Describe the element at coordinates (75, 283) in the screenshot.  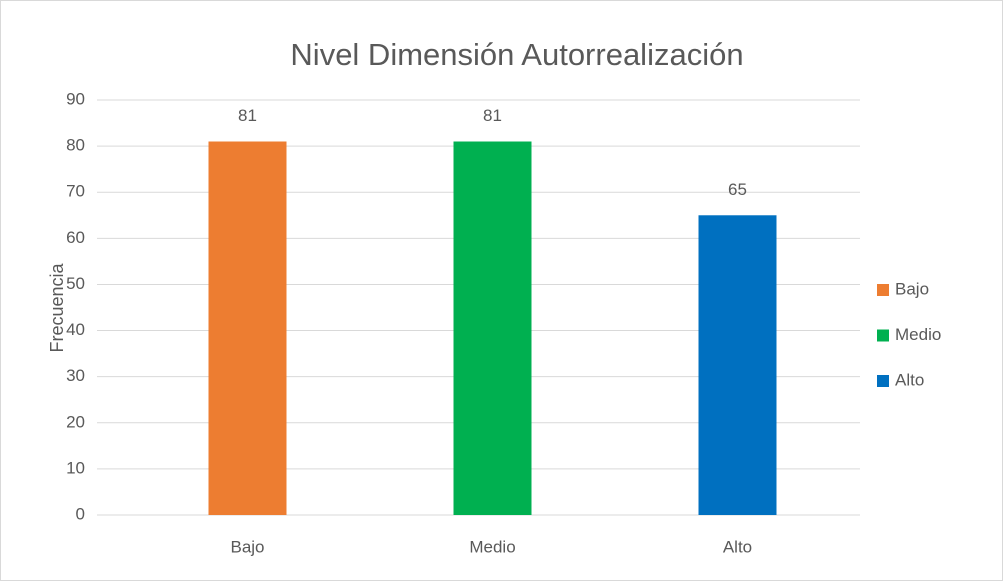
I see `y-tick-label: 50` at that location.